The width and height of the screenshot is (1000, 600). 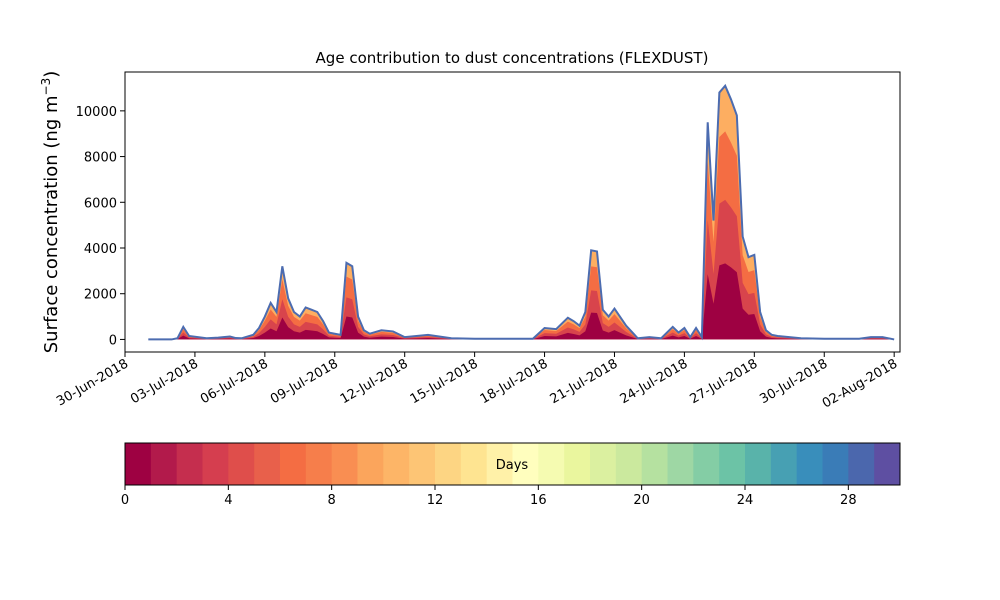 What do you see at coordinates (489, 496) in the screenshot?
I see `colorbar-ticks: 0 4 8 12 16 20 24 28` at bounding box center [489, 496].